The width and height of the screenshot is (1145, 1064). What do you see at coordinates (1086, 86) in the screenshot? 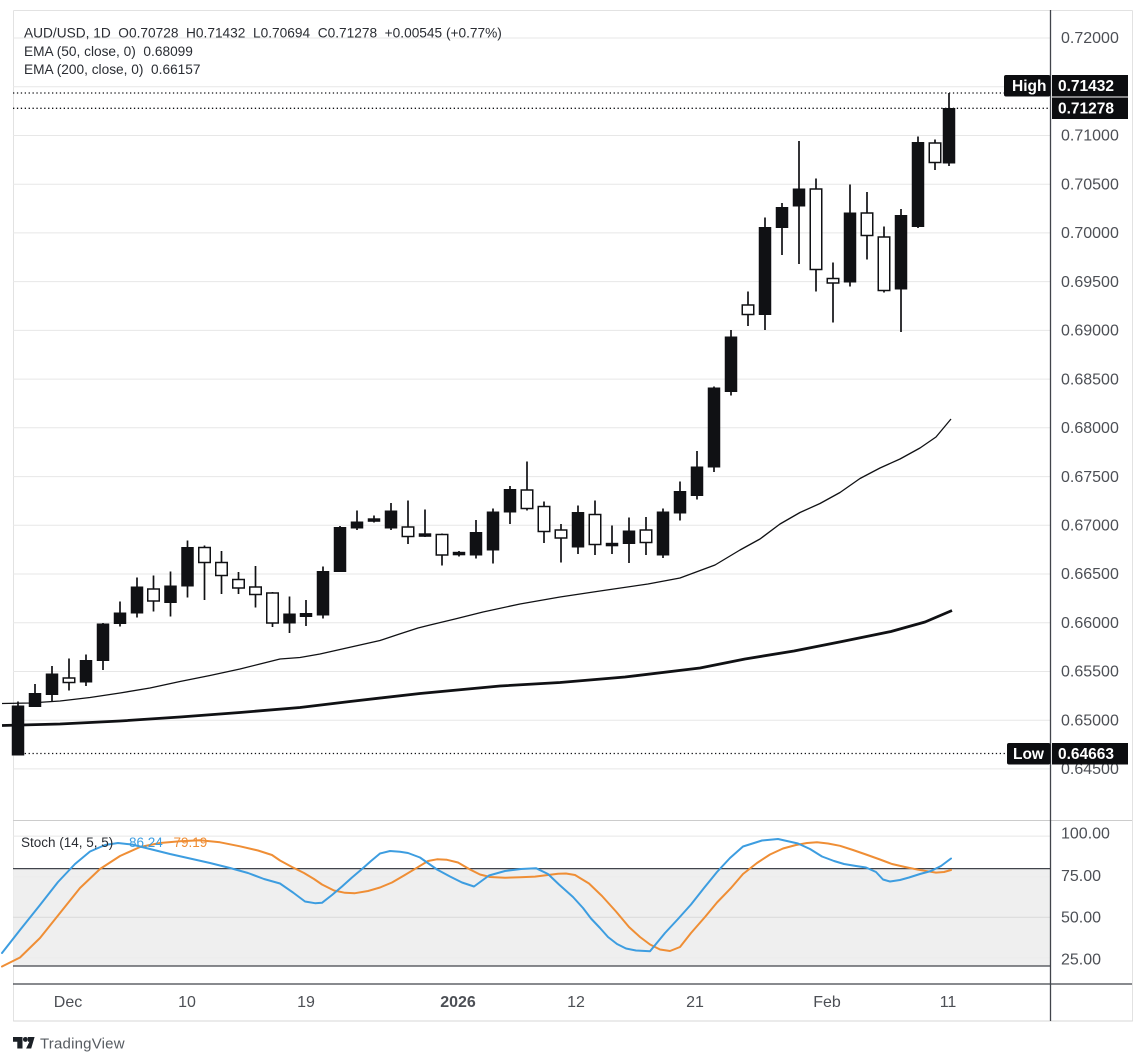
I see `svg-text: 0.71432` at bounding box center [1086, 86].